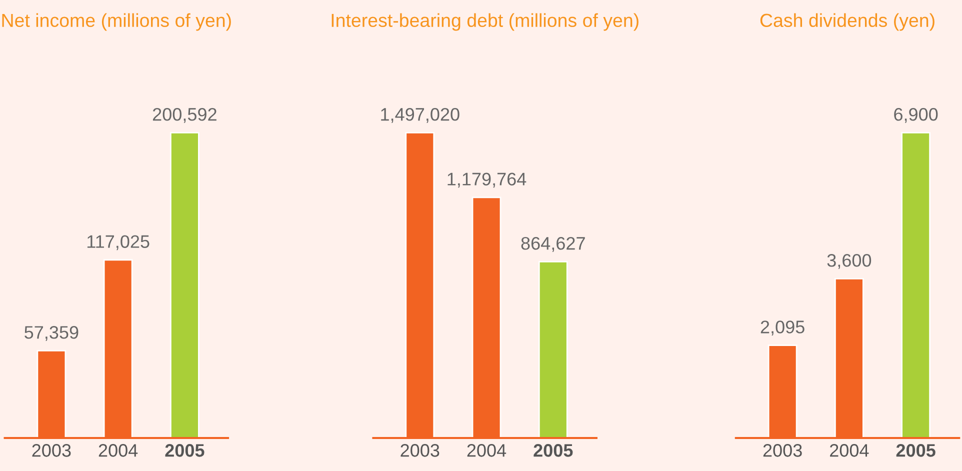  What do you see at coordinates (487, 180) in the screenshot?
I see `data-label: 1,179,764` at bounding box center [487, 180].